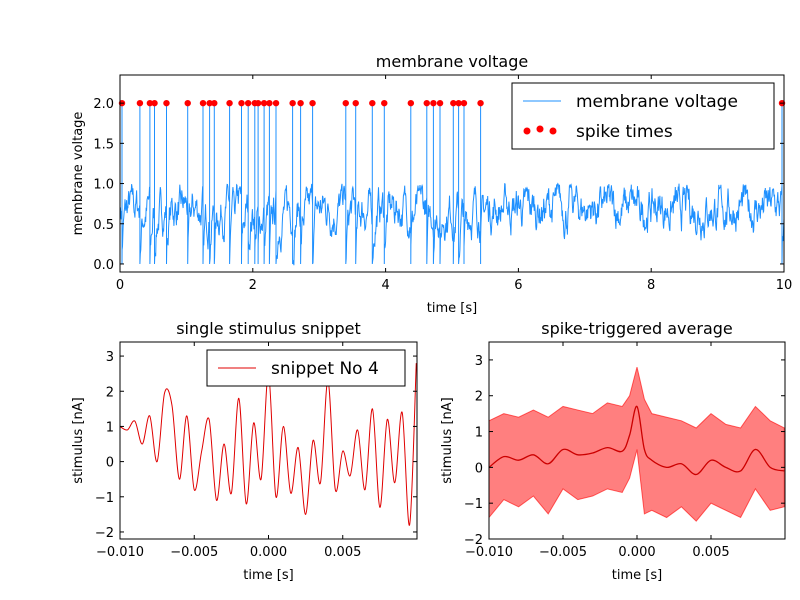  What do you see at coordinates (103, 144) in the screenshot?
I see `y-tick-label: 1.5` at bounding box center [103, 144].